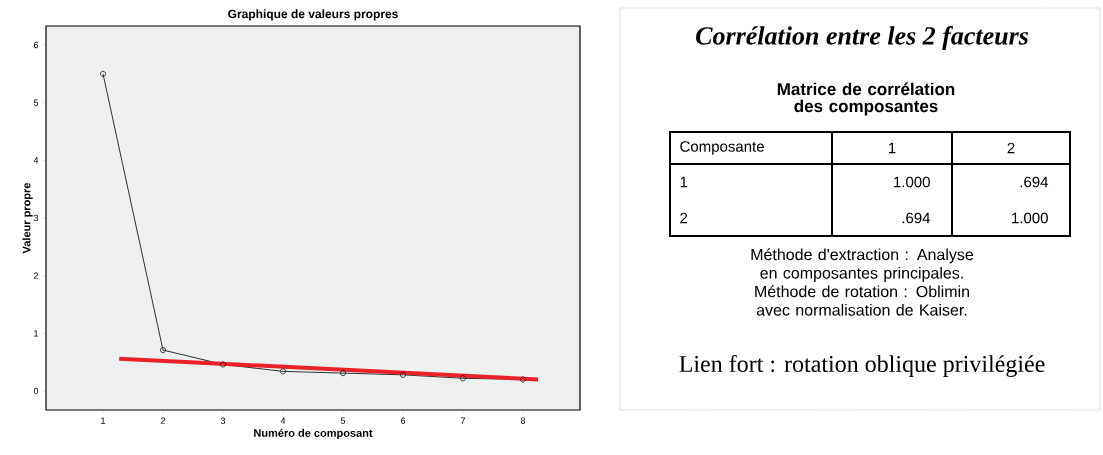 Image resolution: width=1103 pixels, height=455 pixels. Describe the element at coordinates (36, 391) in the screenshot. I see `y-tick-label: 0` at that location.